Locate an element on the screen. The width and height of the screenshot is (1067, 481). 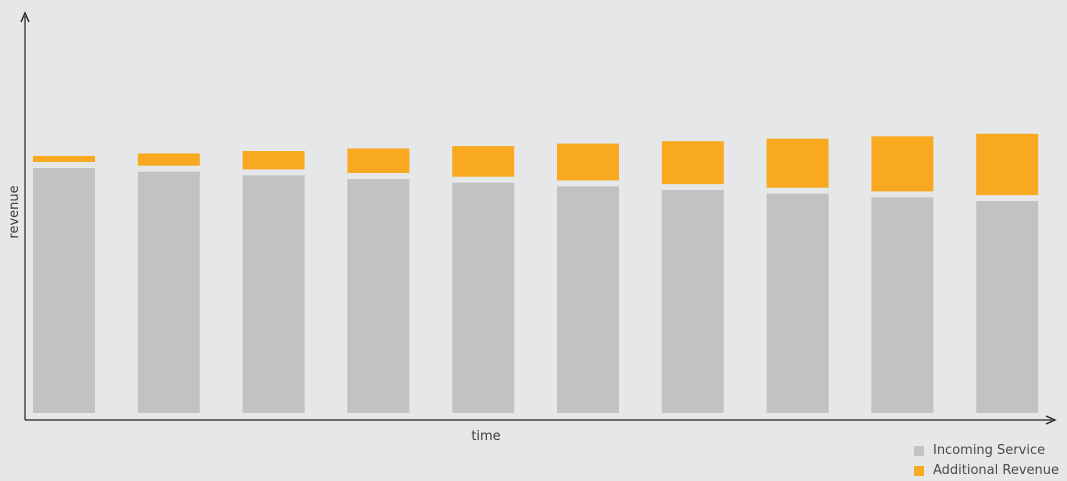
legend-item-incoming-service: Incoming Service is located at coordinates (986, 451).